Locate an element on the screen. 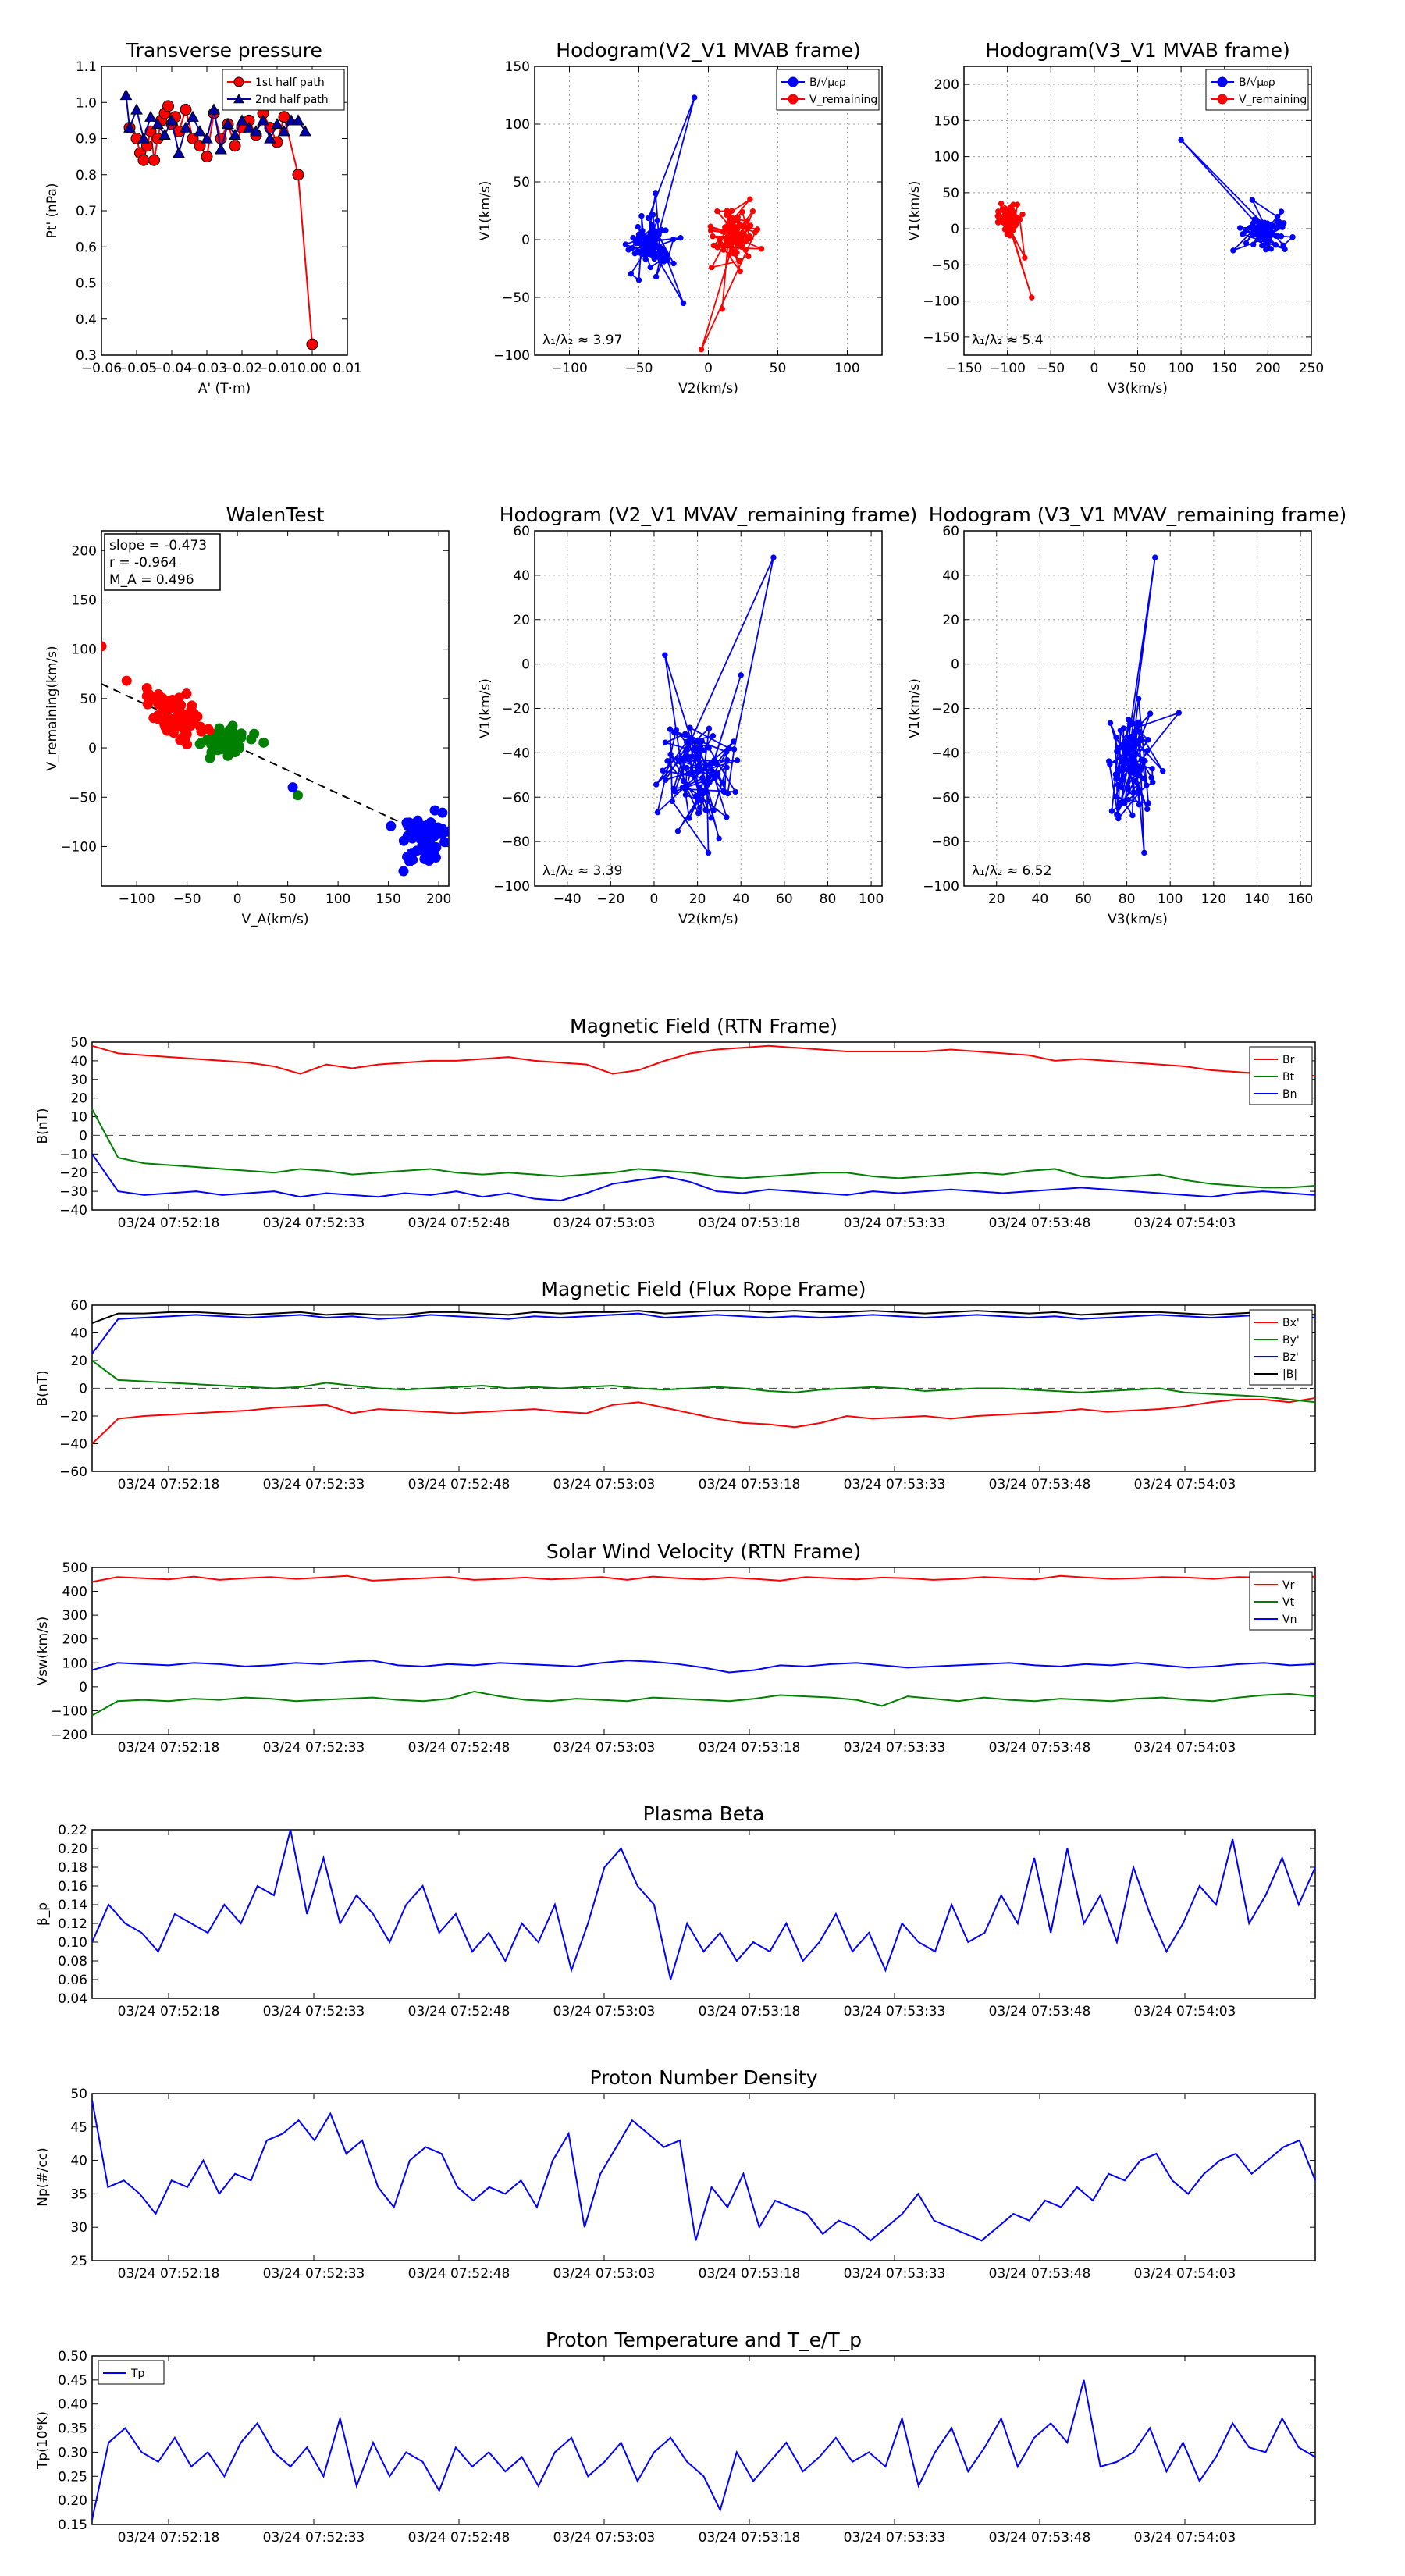 The image size is (1405, 2576). x-tick-label: −100 is located at coordinates (570, 368).